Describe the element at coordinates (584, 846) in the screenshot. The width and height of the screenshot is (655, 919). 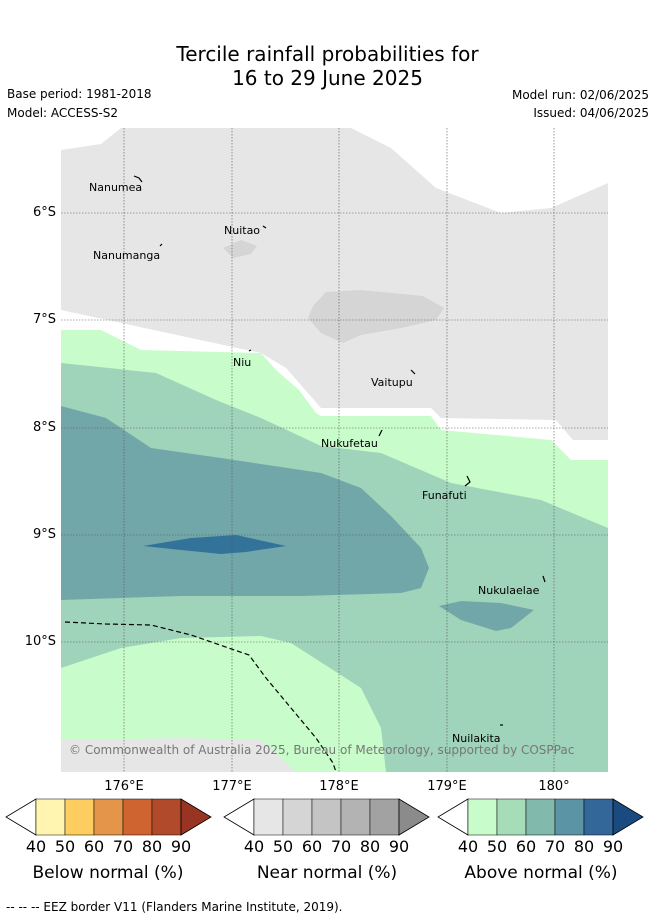
I see `above-tick-label: 80` at that location.